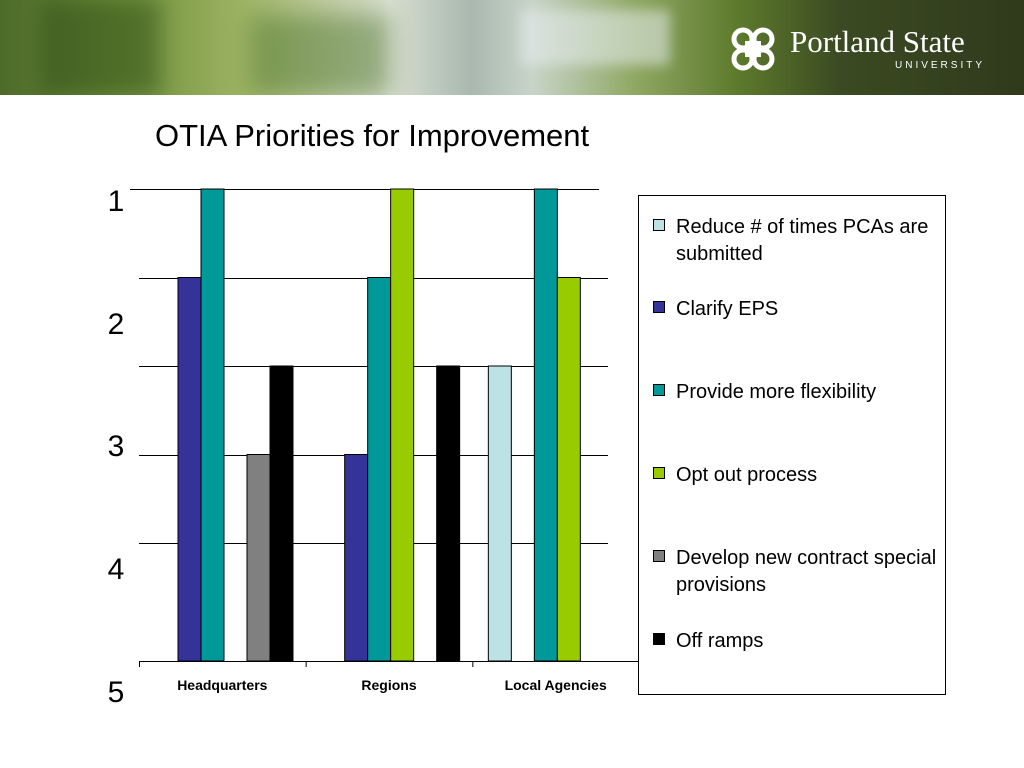  I want to click on university-name: Portland State, so click(877, 41).